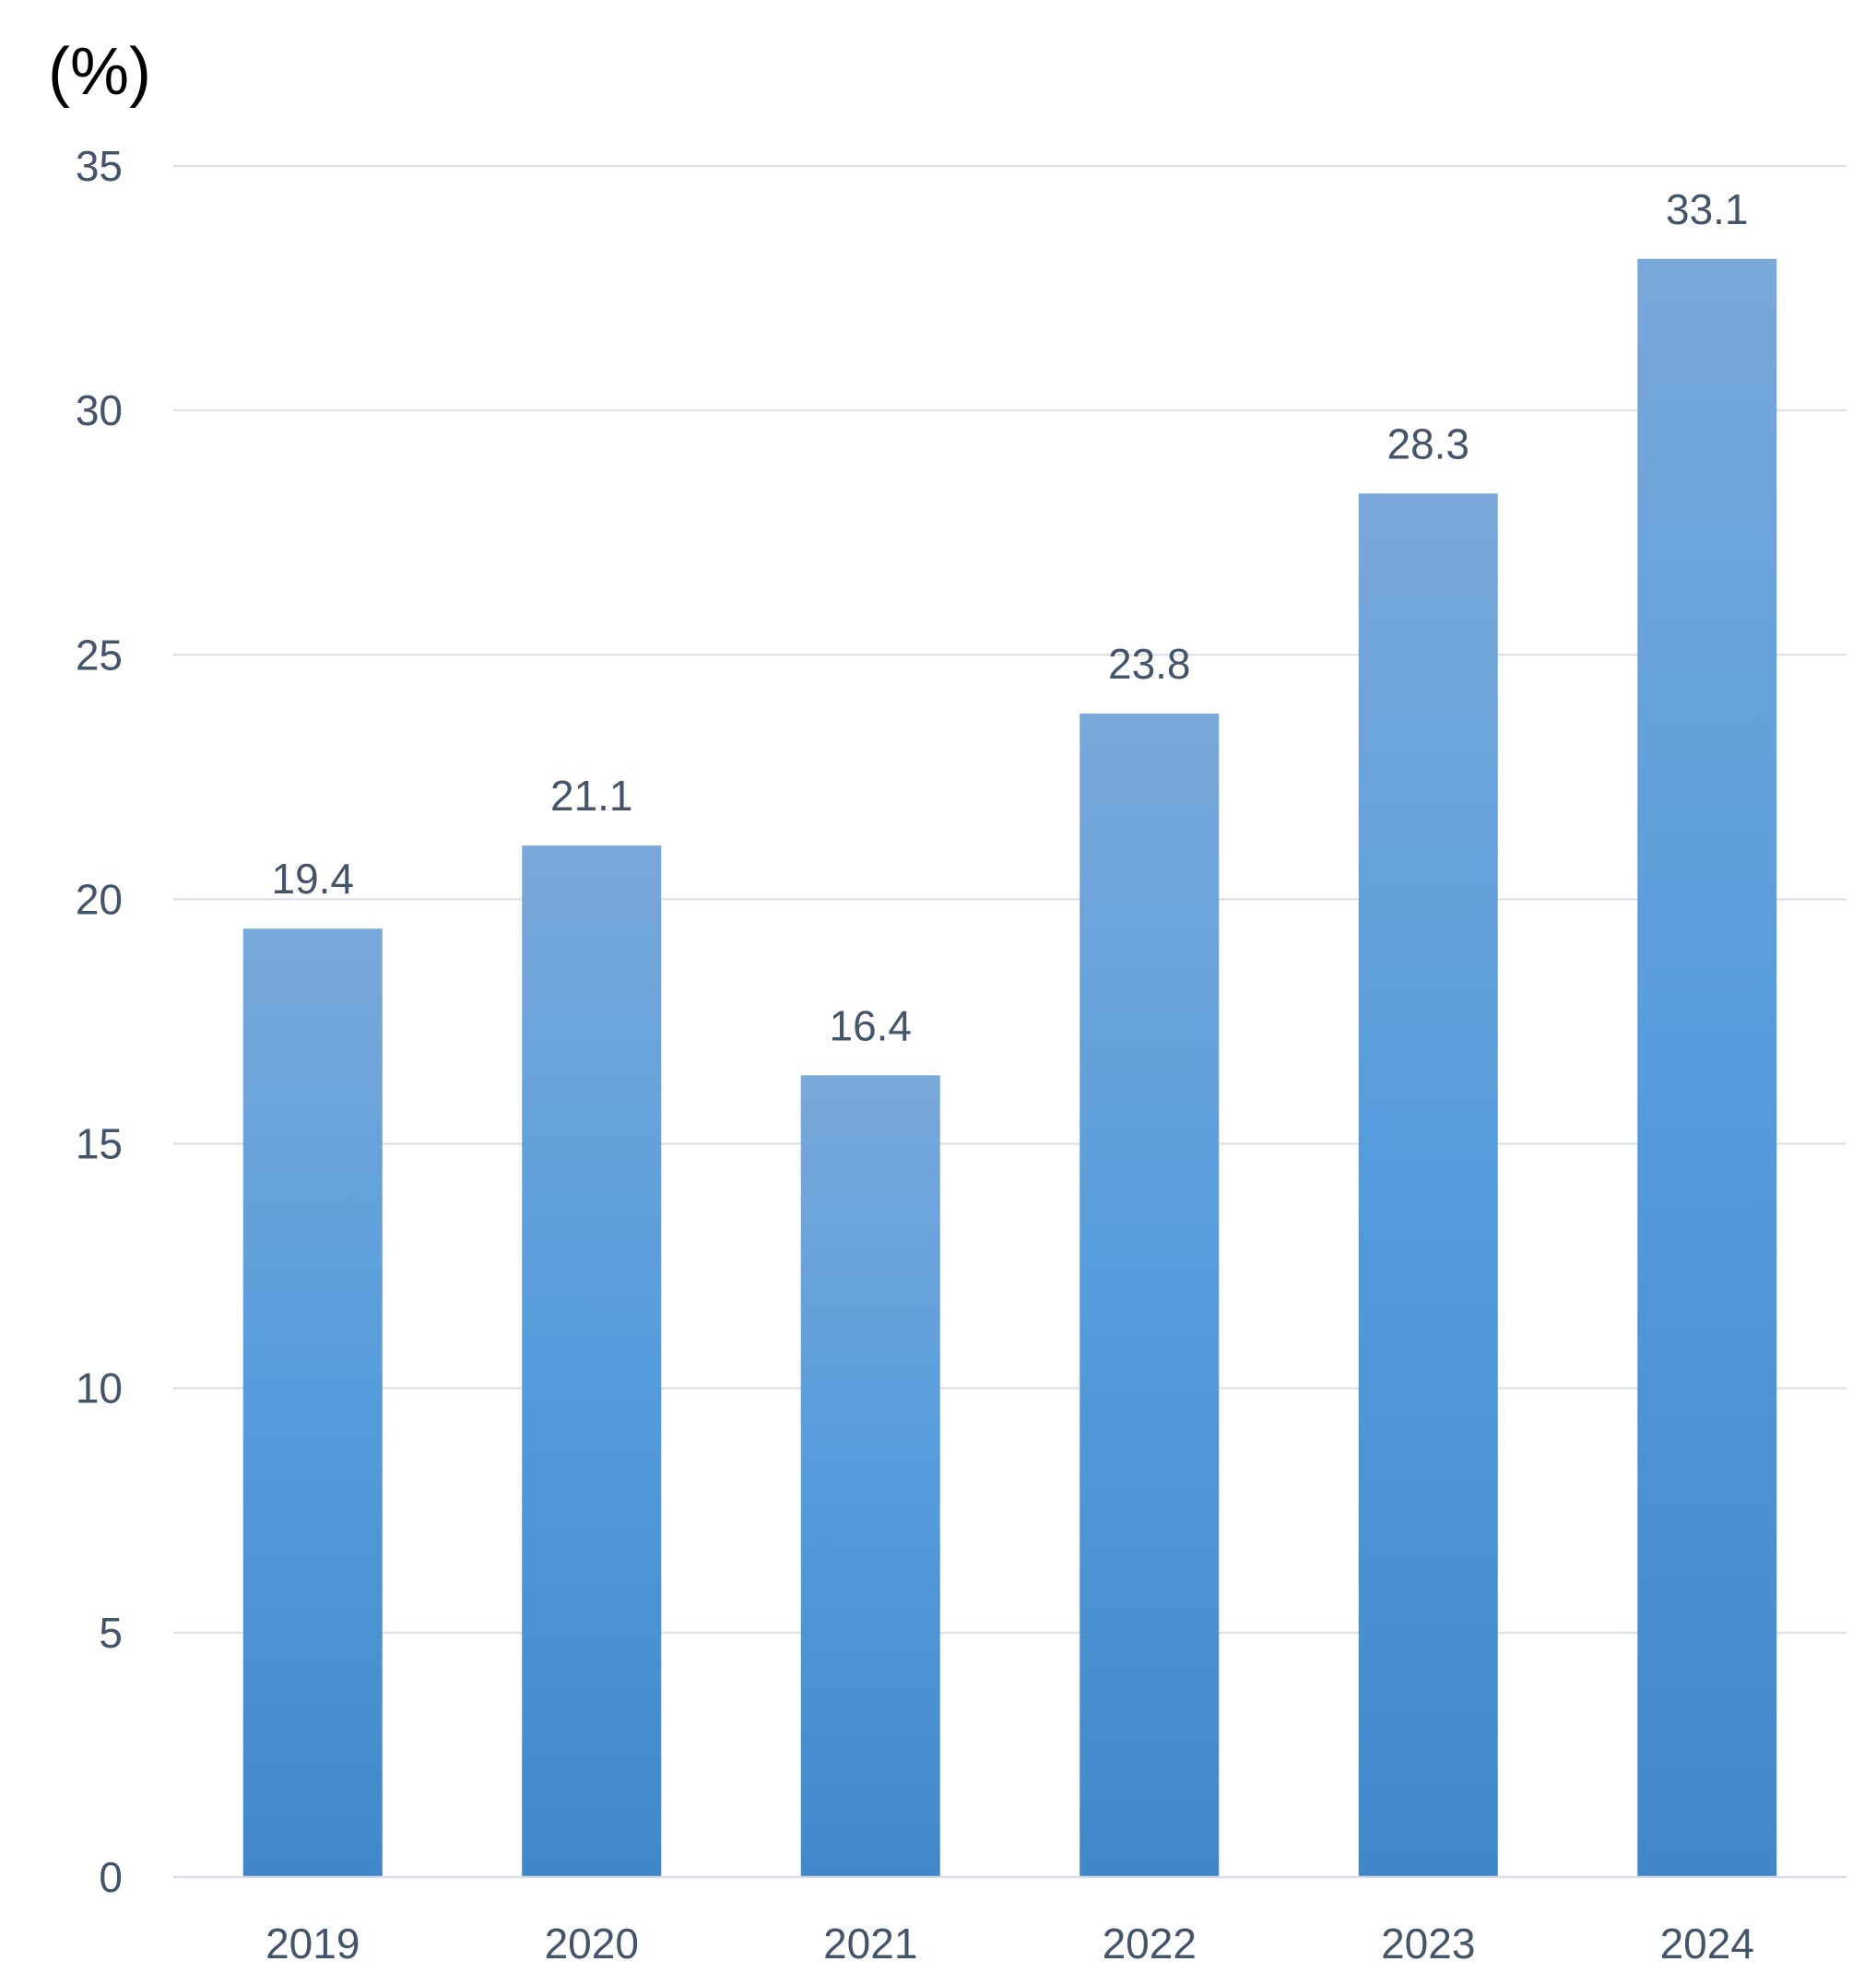  I want to click on y-tick-label: 30, so click(100, 410).